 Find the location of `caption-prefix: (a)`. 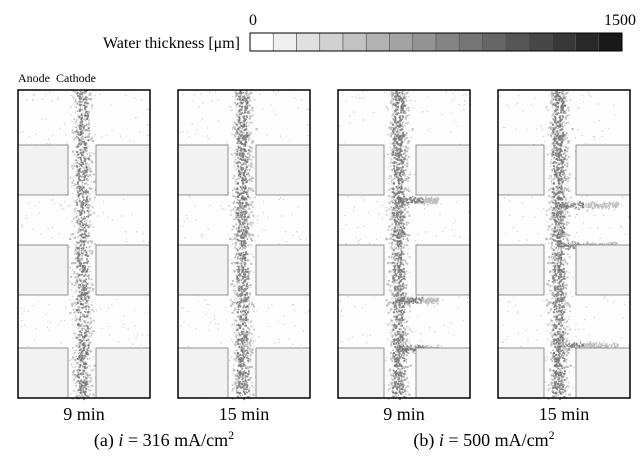

caption-prefix: (a) is located at coordinates (104, 440).